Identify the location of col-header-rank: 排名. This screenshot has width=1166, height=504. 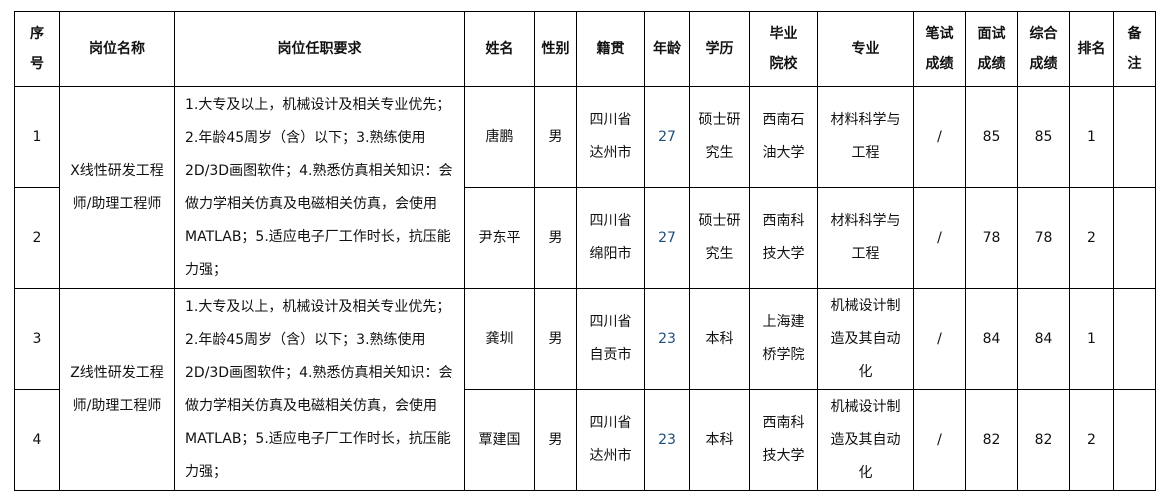
(1091, 49).